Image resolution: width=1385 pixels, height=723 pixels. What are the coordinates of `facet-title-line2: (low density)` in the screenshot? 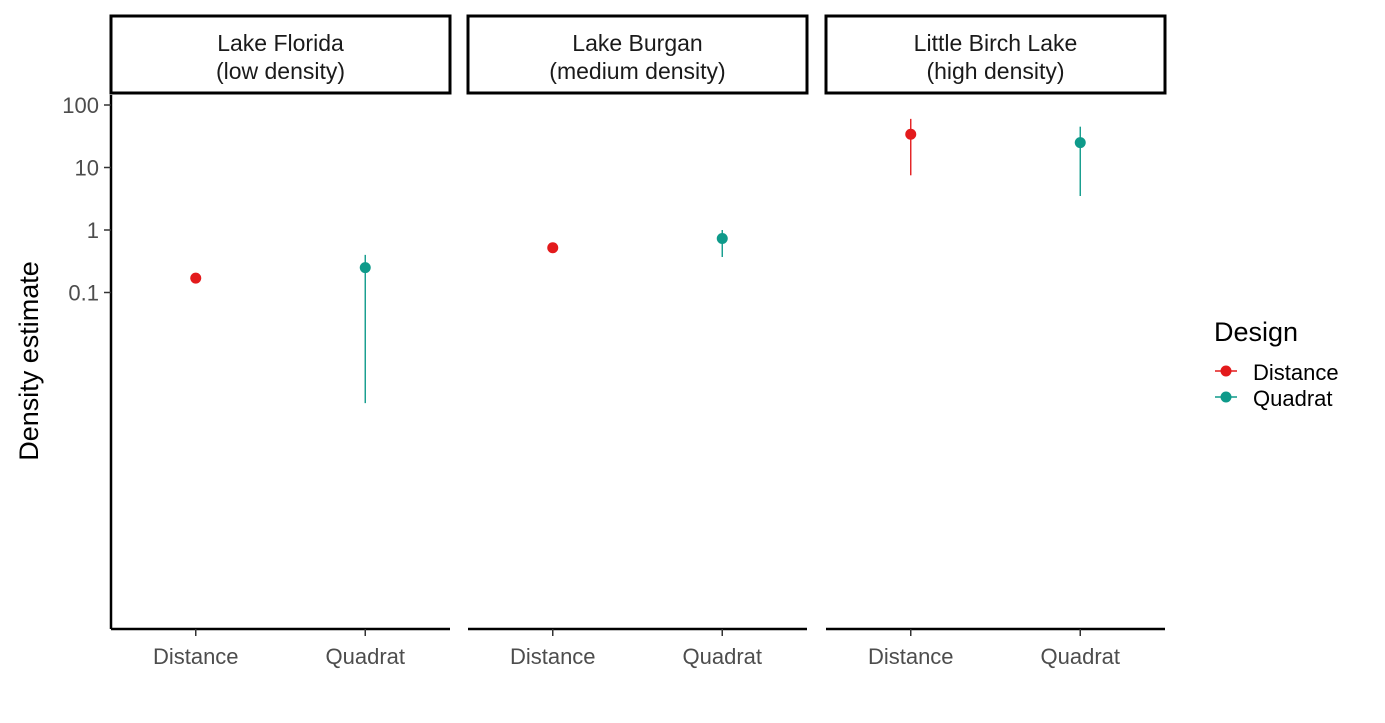 It's located at (280, 71).